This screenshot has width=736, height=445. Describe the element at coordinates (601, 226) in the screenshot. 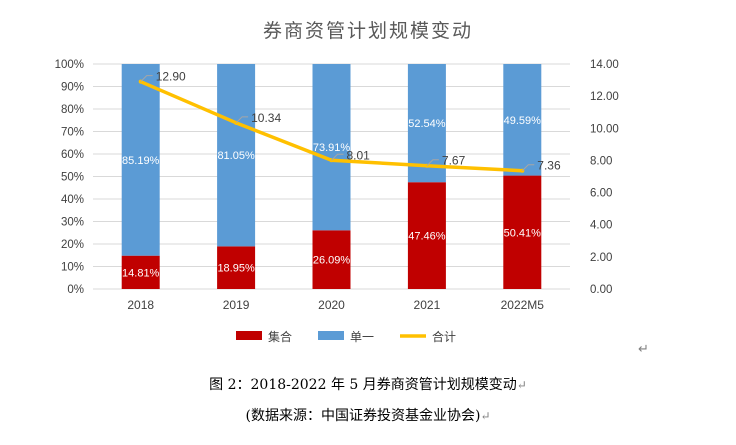

I see `y-right-tick-label: 4.00` at that location.